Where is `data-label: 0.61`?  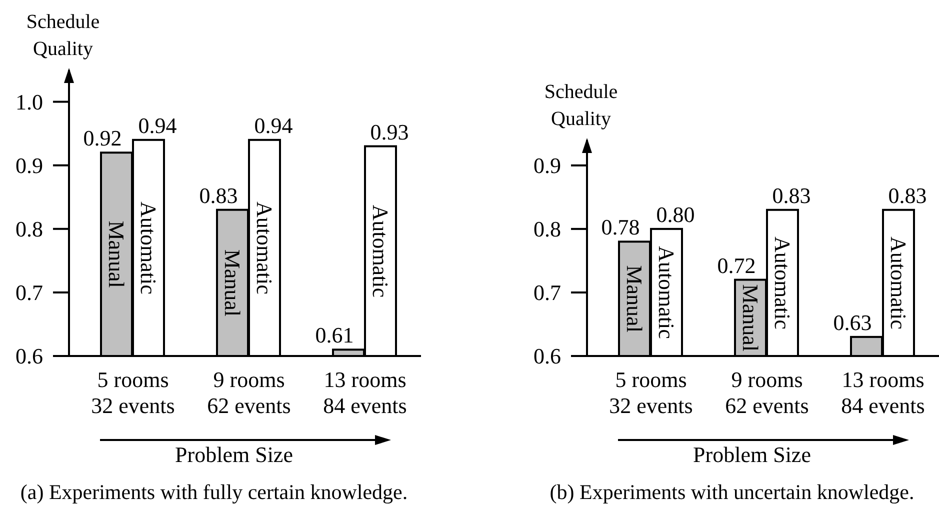 data-label: 0.61 is located at coordinates (334, 335).